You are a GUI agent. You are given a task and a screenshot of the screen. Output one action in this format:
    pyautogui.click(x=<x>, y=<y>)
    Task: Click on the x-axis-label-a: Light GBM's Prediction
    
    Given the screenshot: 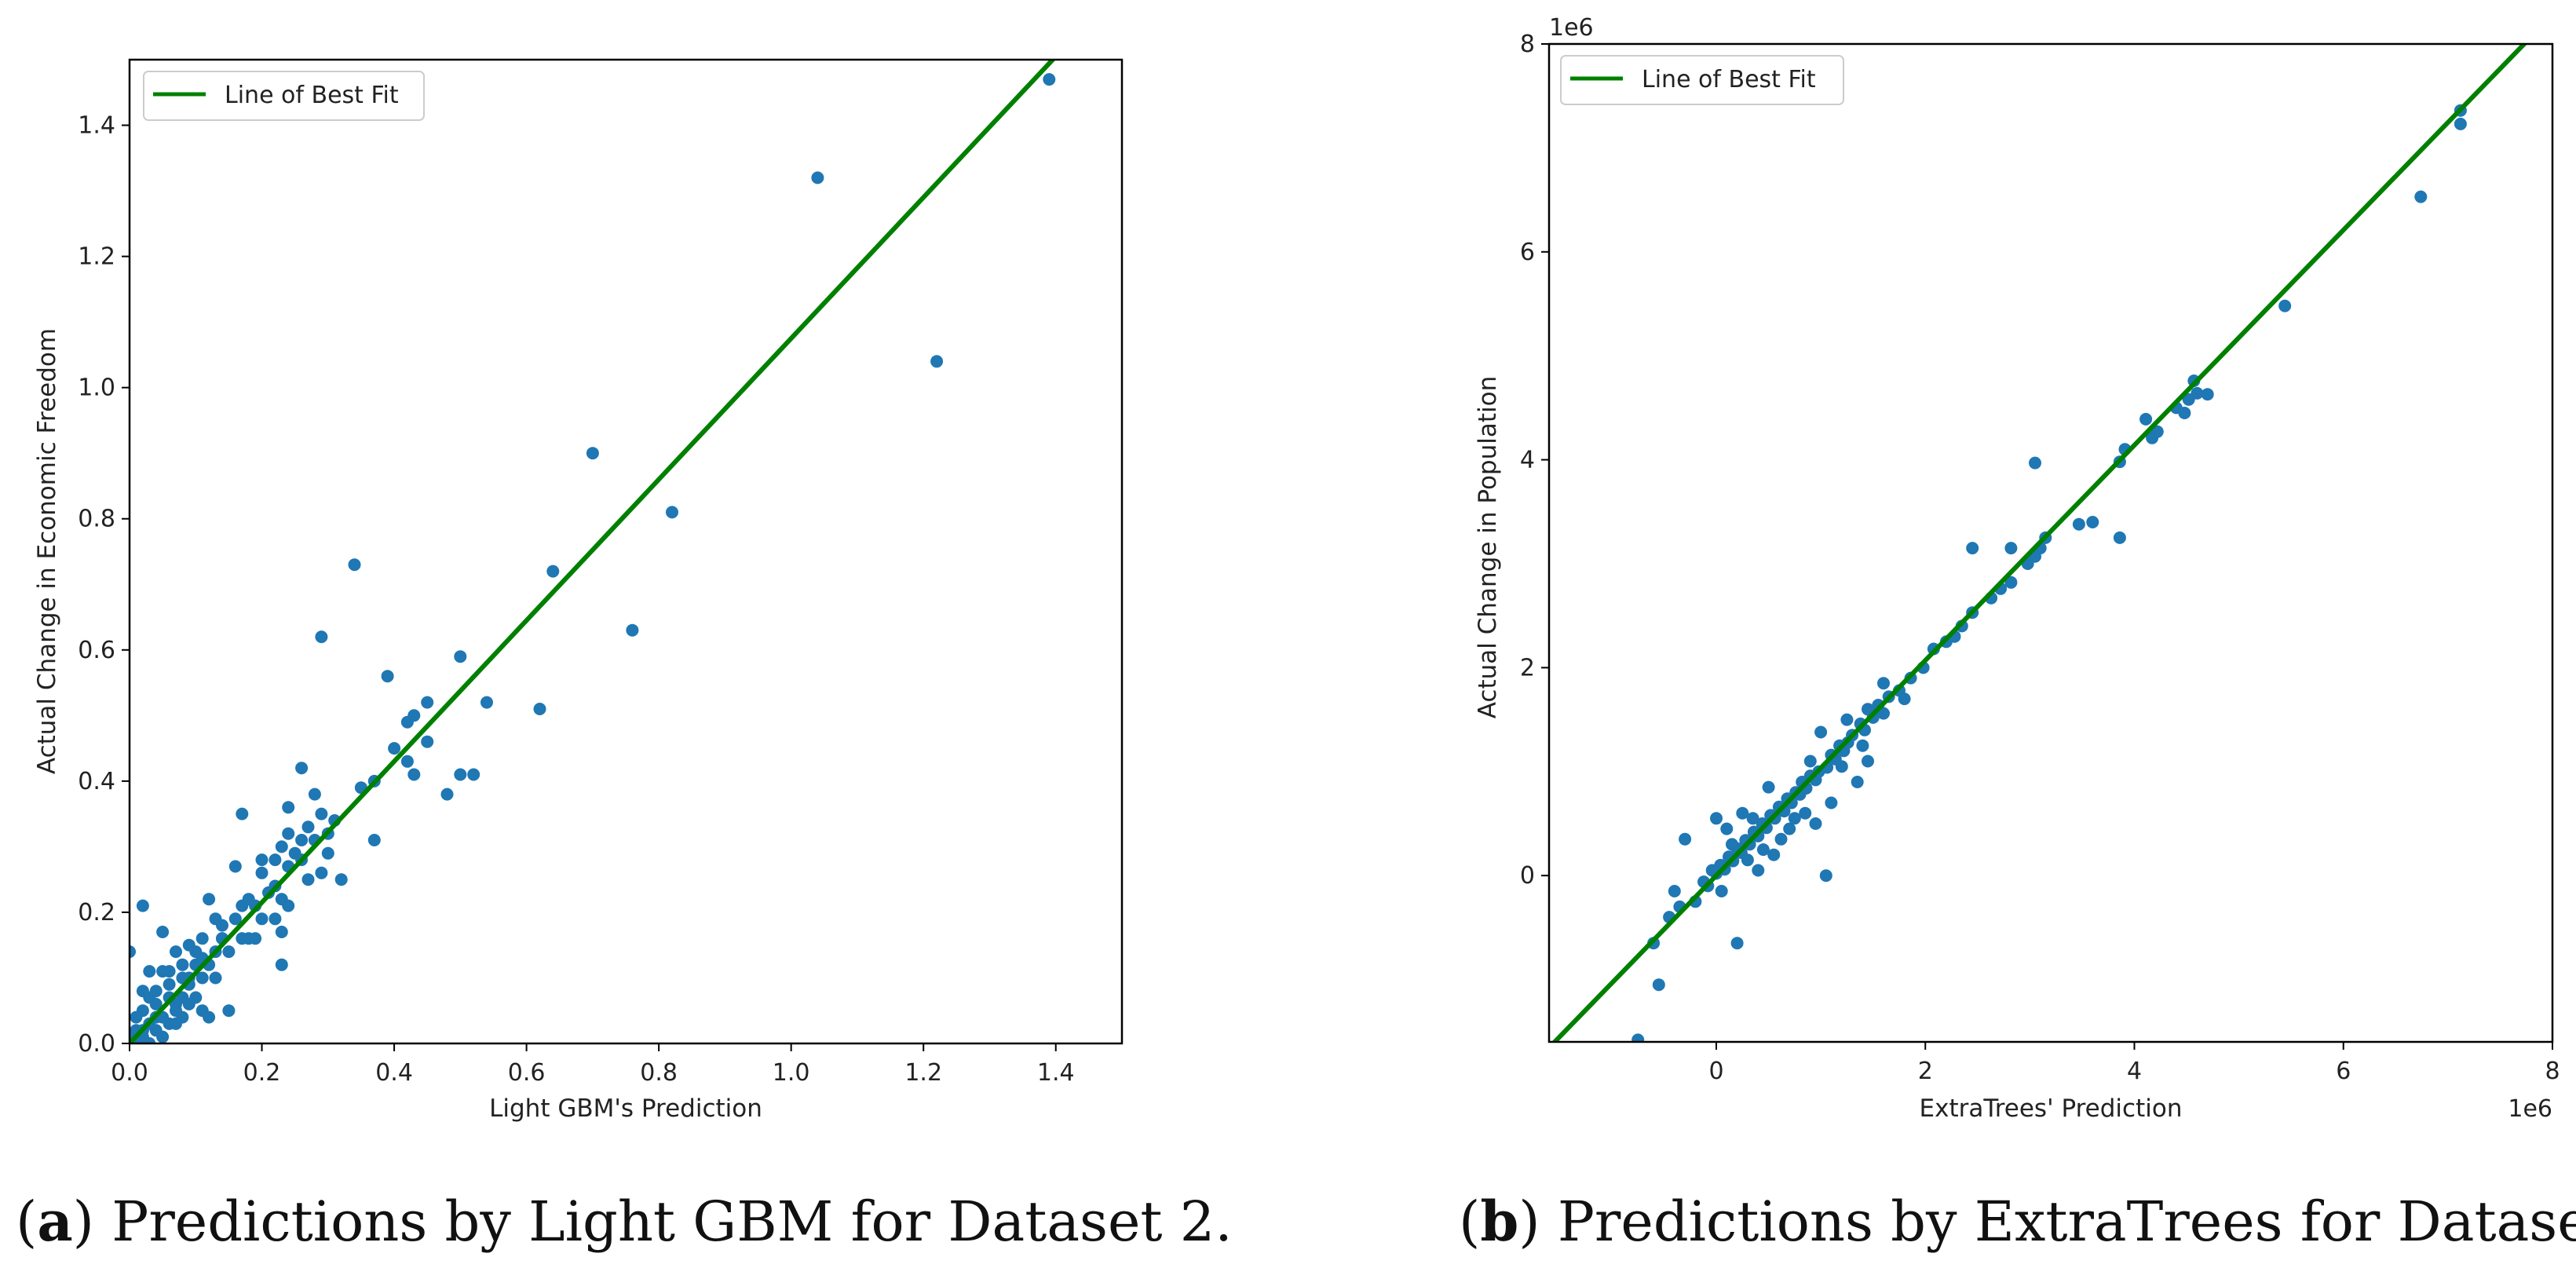 What is the action you would take?
    pyautogui.click(x=625, y=1109)
    